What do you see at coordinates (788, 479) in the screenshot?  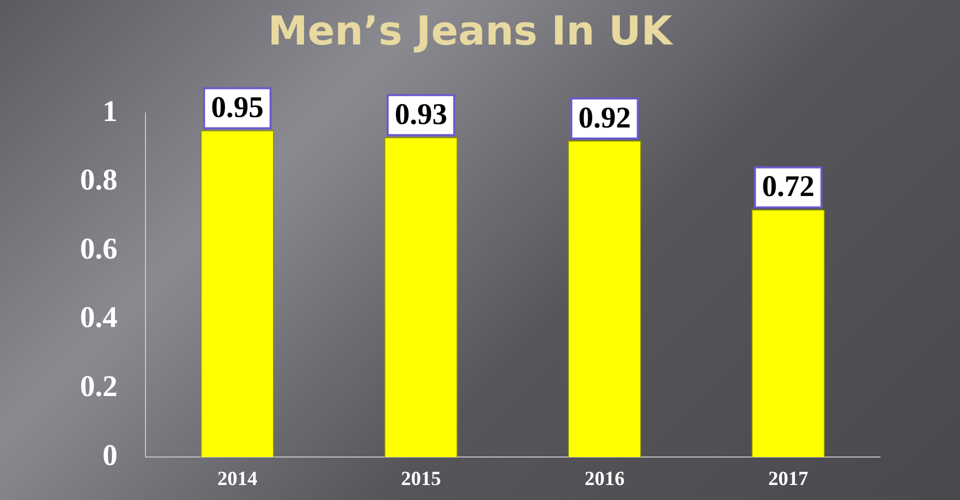 I see `x-tick-label: 2017` at bounding box center [788, 479].